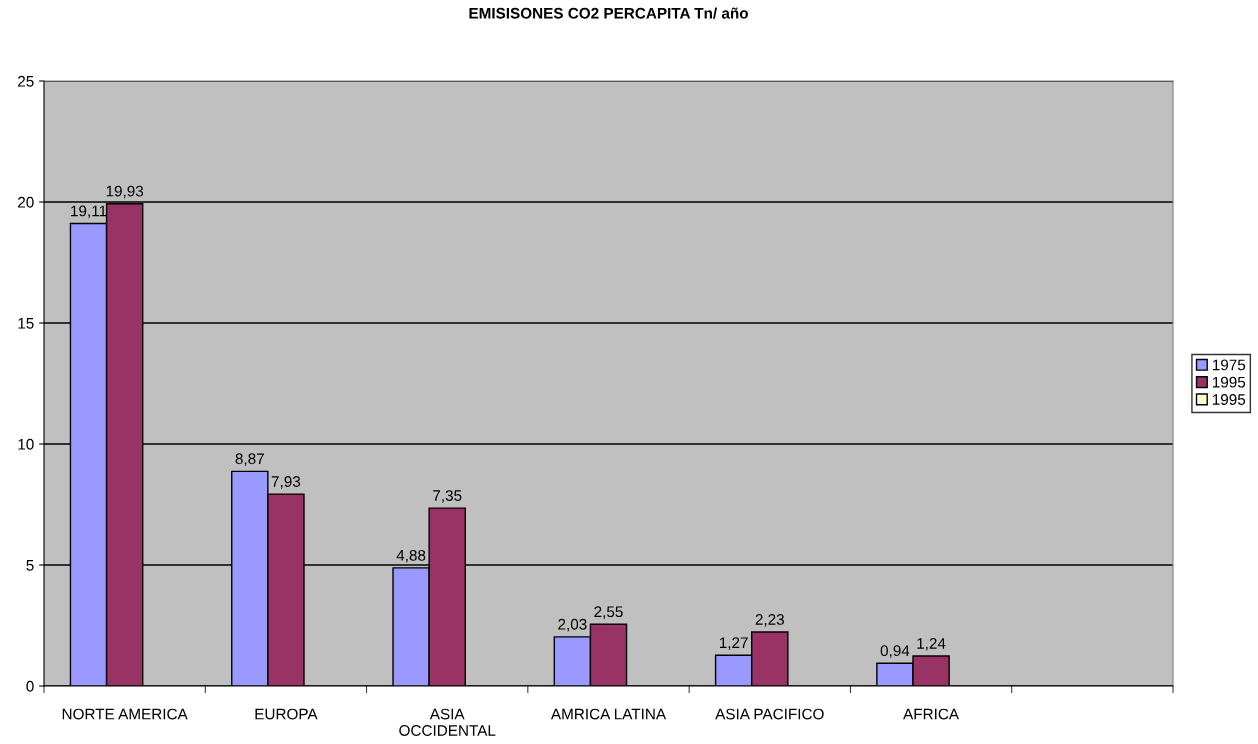 This screenshot has width=1258, height=744. What do you see at coordinates (249, 459) in the screenshot?
I see `data-label: 8,87` at bounding box center [249, 459].